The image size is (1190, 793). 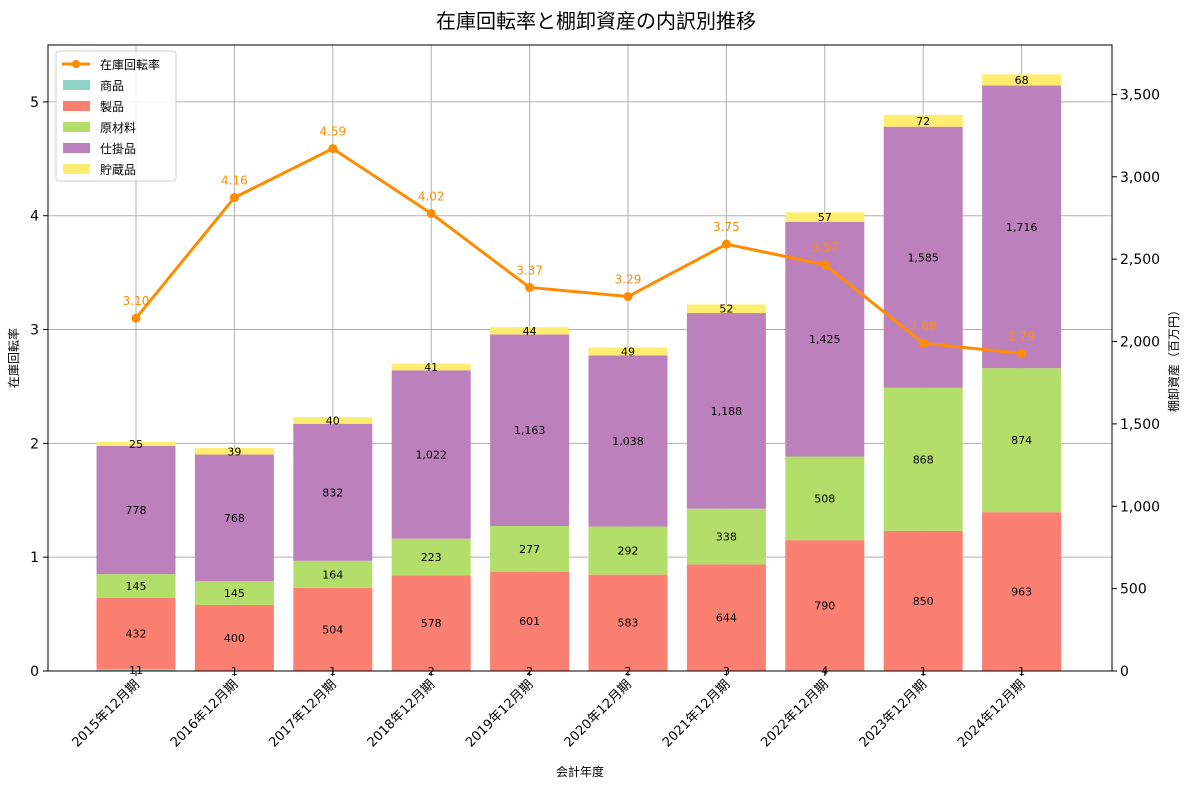 I want to click on x-tick-label: 2024年12月期, so click(x=991, y=713).